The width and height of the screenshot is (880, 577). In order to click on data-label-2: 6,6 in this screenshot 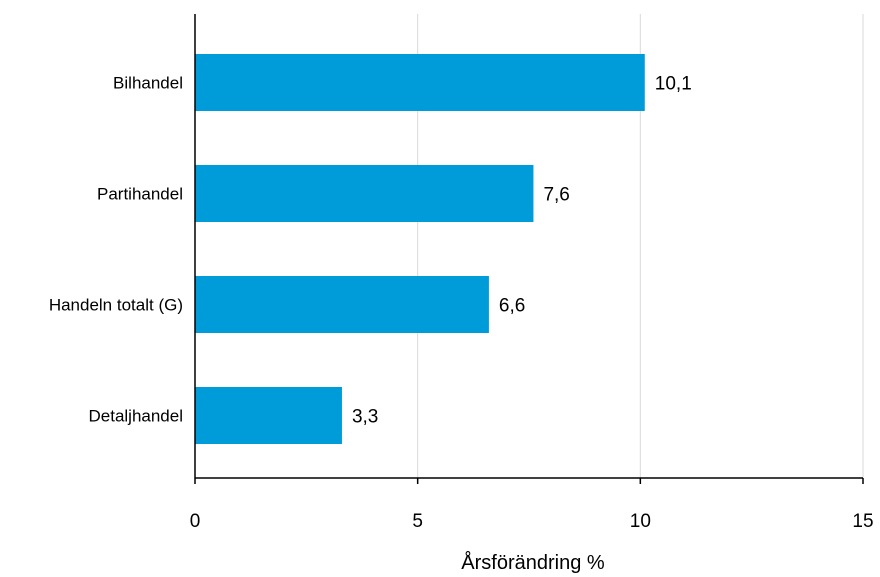, I will do `click(512, 306)`.